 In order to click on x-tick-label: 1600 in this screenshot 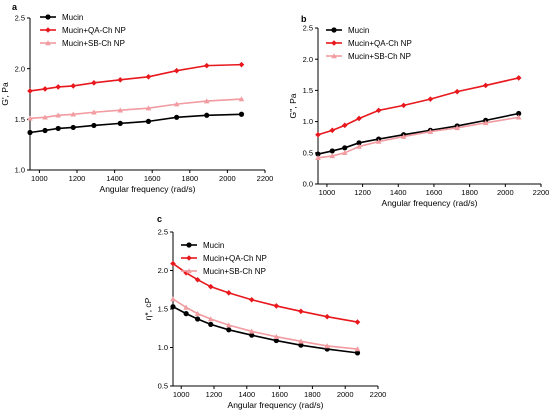, I will do `click(152, 178)`.